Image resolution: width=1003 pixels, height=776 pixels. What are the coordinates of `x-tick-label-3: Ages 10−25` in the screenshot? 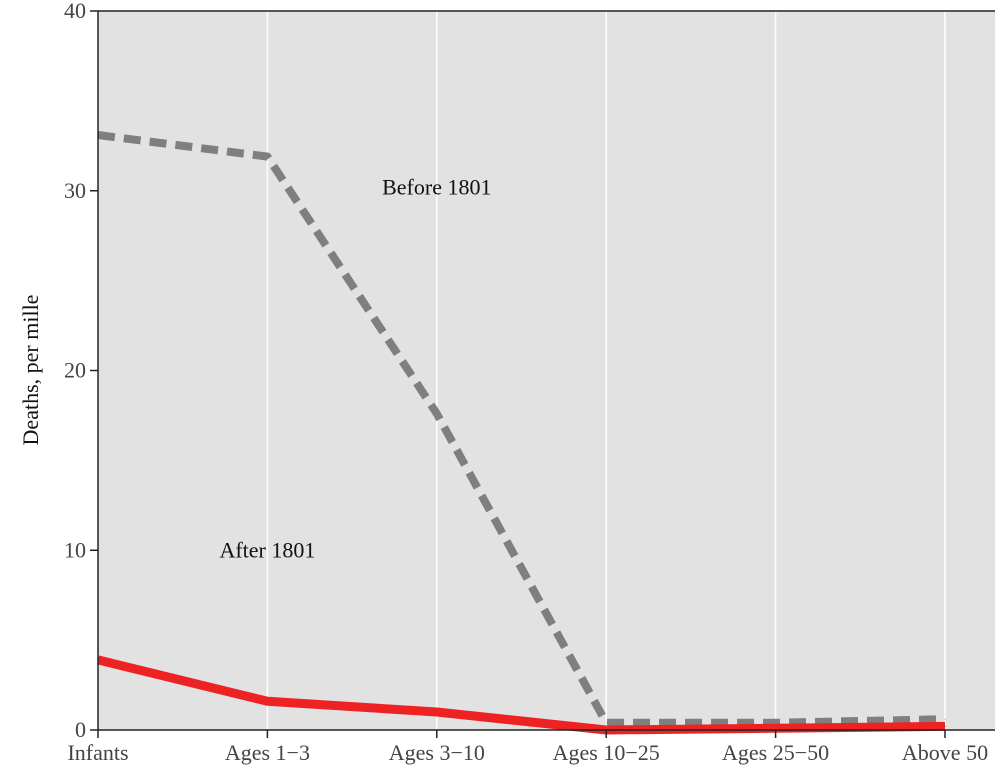 It's located at (606, 752).